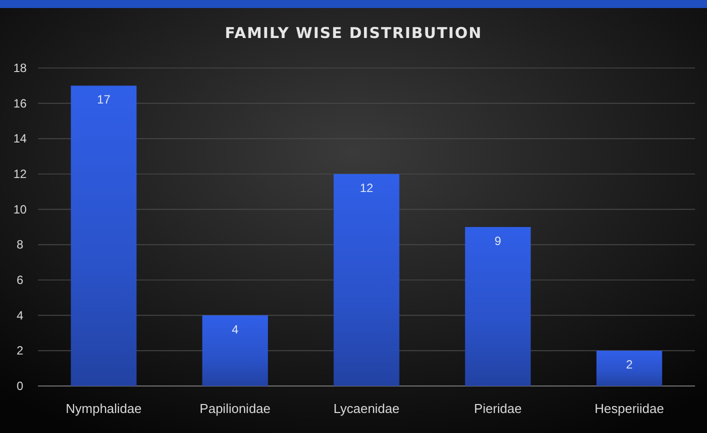 The image size is (707, 433). What do you see at coordinates (20, 174) in the screenshot?
I see `y-tick-label: 12` at bounding box center [20, 174].